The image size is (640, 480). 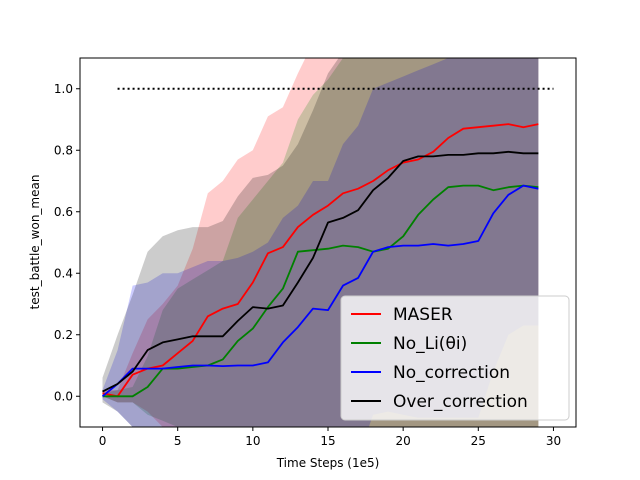 What do you see at coordinates (403, 441) in the screenshot?
I see `x-tick-label: 20` at bounding box center [403, 441].